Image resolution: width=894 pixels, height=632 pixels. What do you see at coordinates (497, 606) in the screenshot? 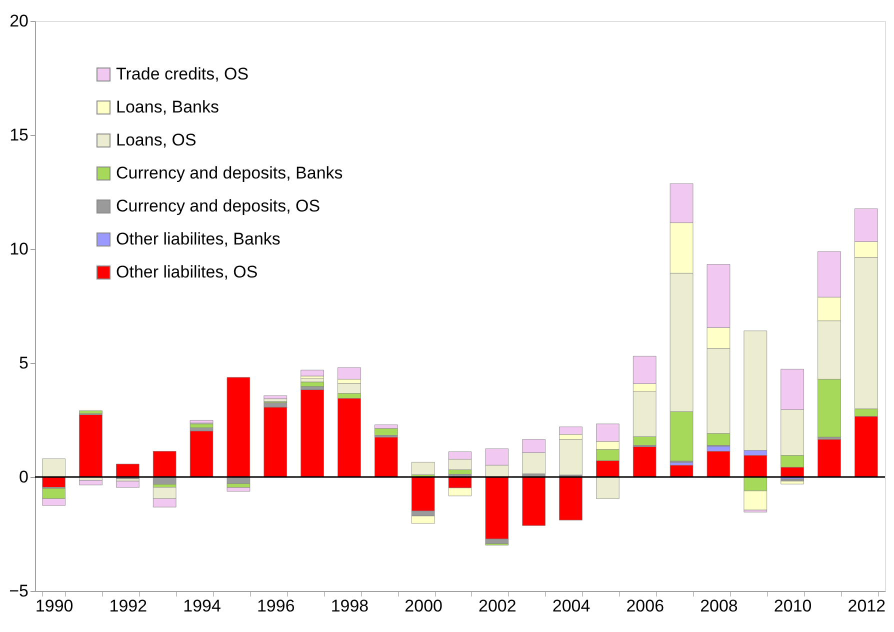
I see `x-tick-label: 2002` at bounding box center [497, 606].